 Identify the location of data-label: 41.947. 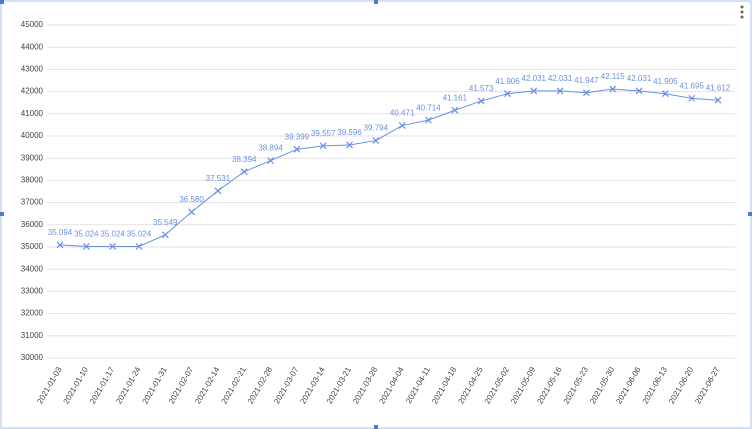
(586, 80).